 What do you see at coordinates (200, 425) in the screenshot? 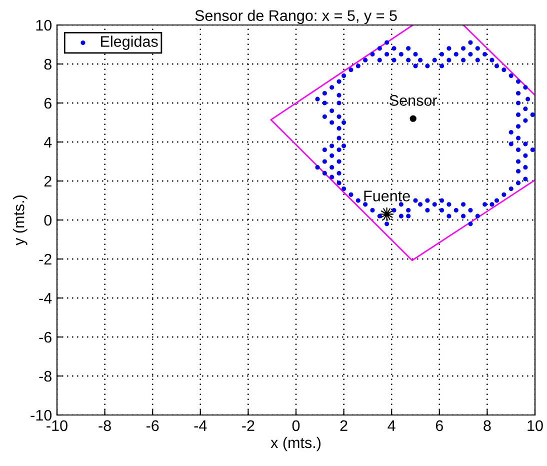
I see `x-tick-label: -4` at bounding box center [200, 425].